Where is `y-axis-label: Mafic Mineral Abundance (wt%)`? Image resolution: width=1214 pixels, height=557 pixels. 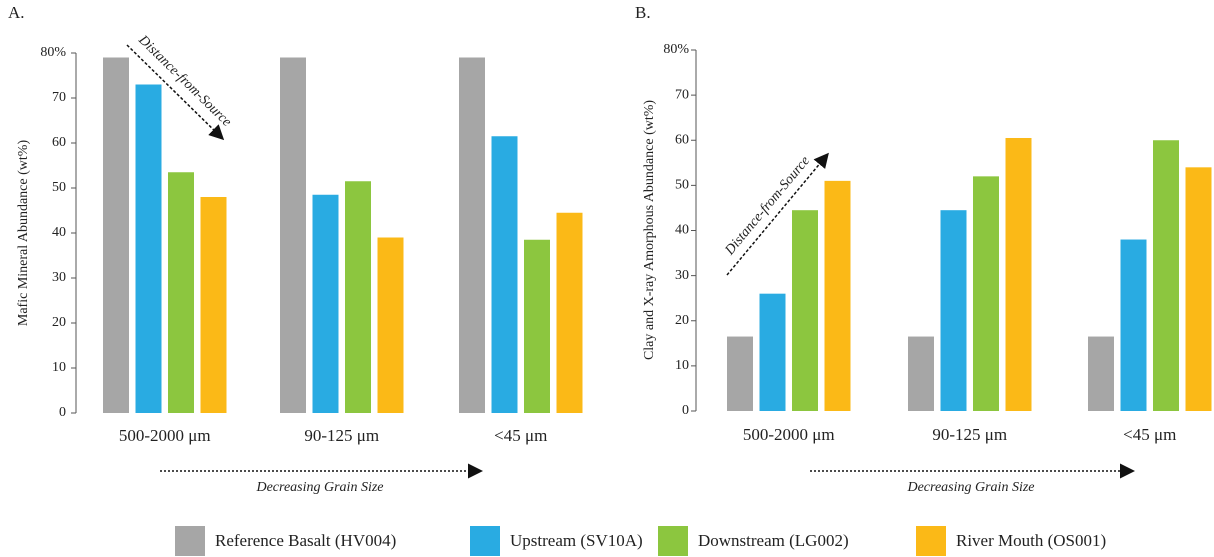
y-axis-label: Mafic Mineral Abundance (wt%) is located at coordinates (23, 233).